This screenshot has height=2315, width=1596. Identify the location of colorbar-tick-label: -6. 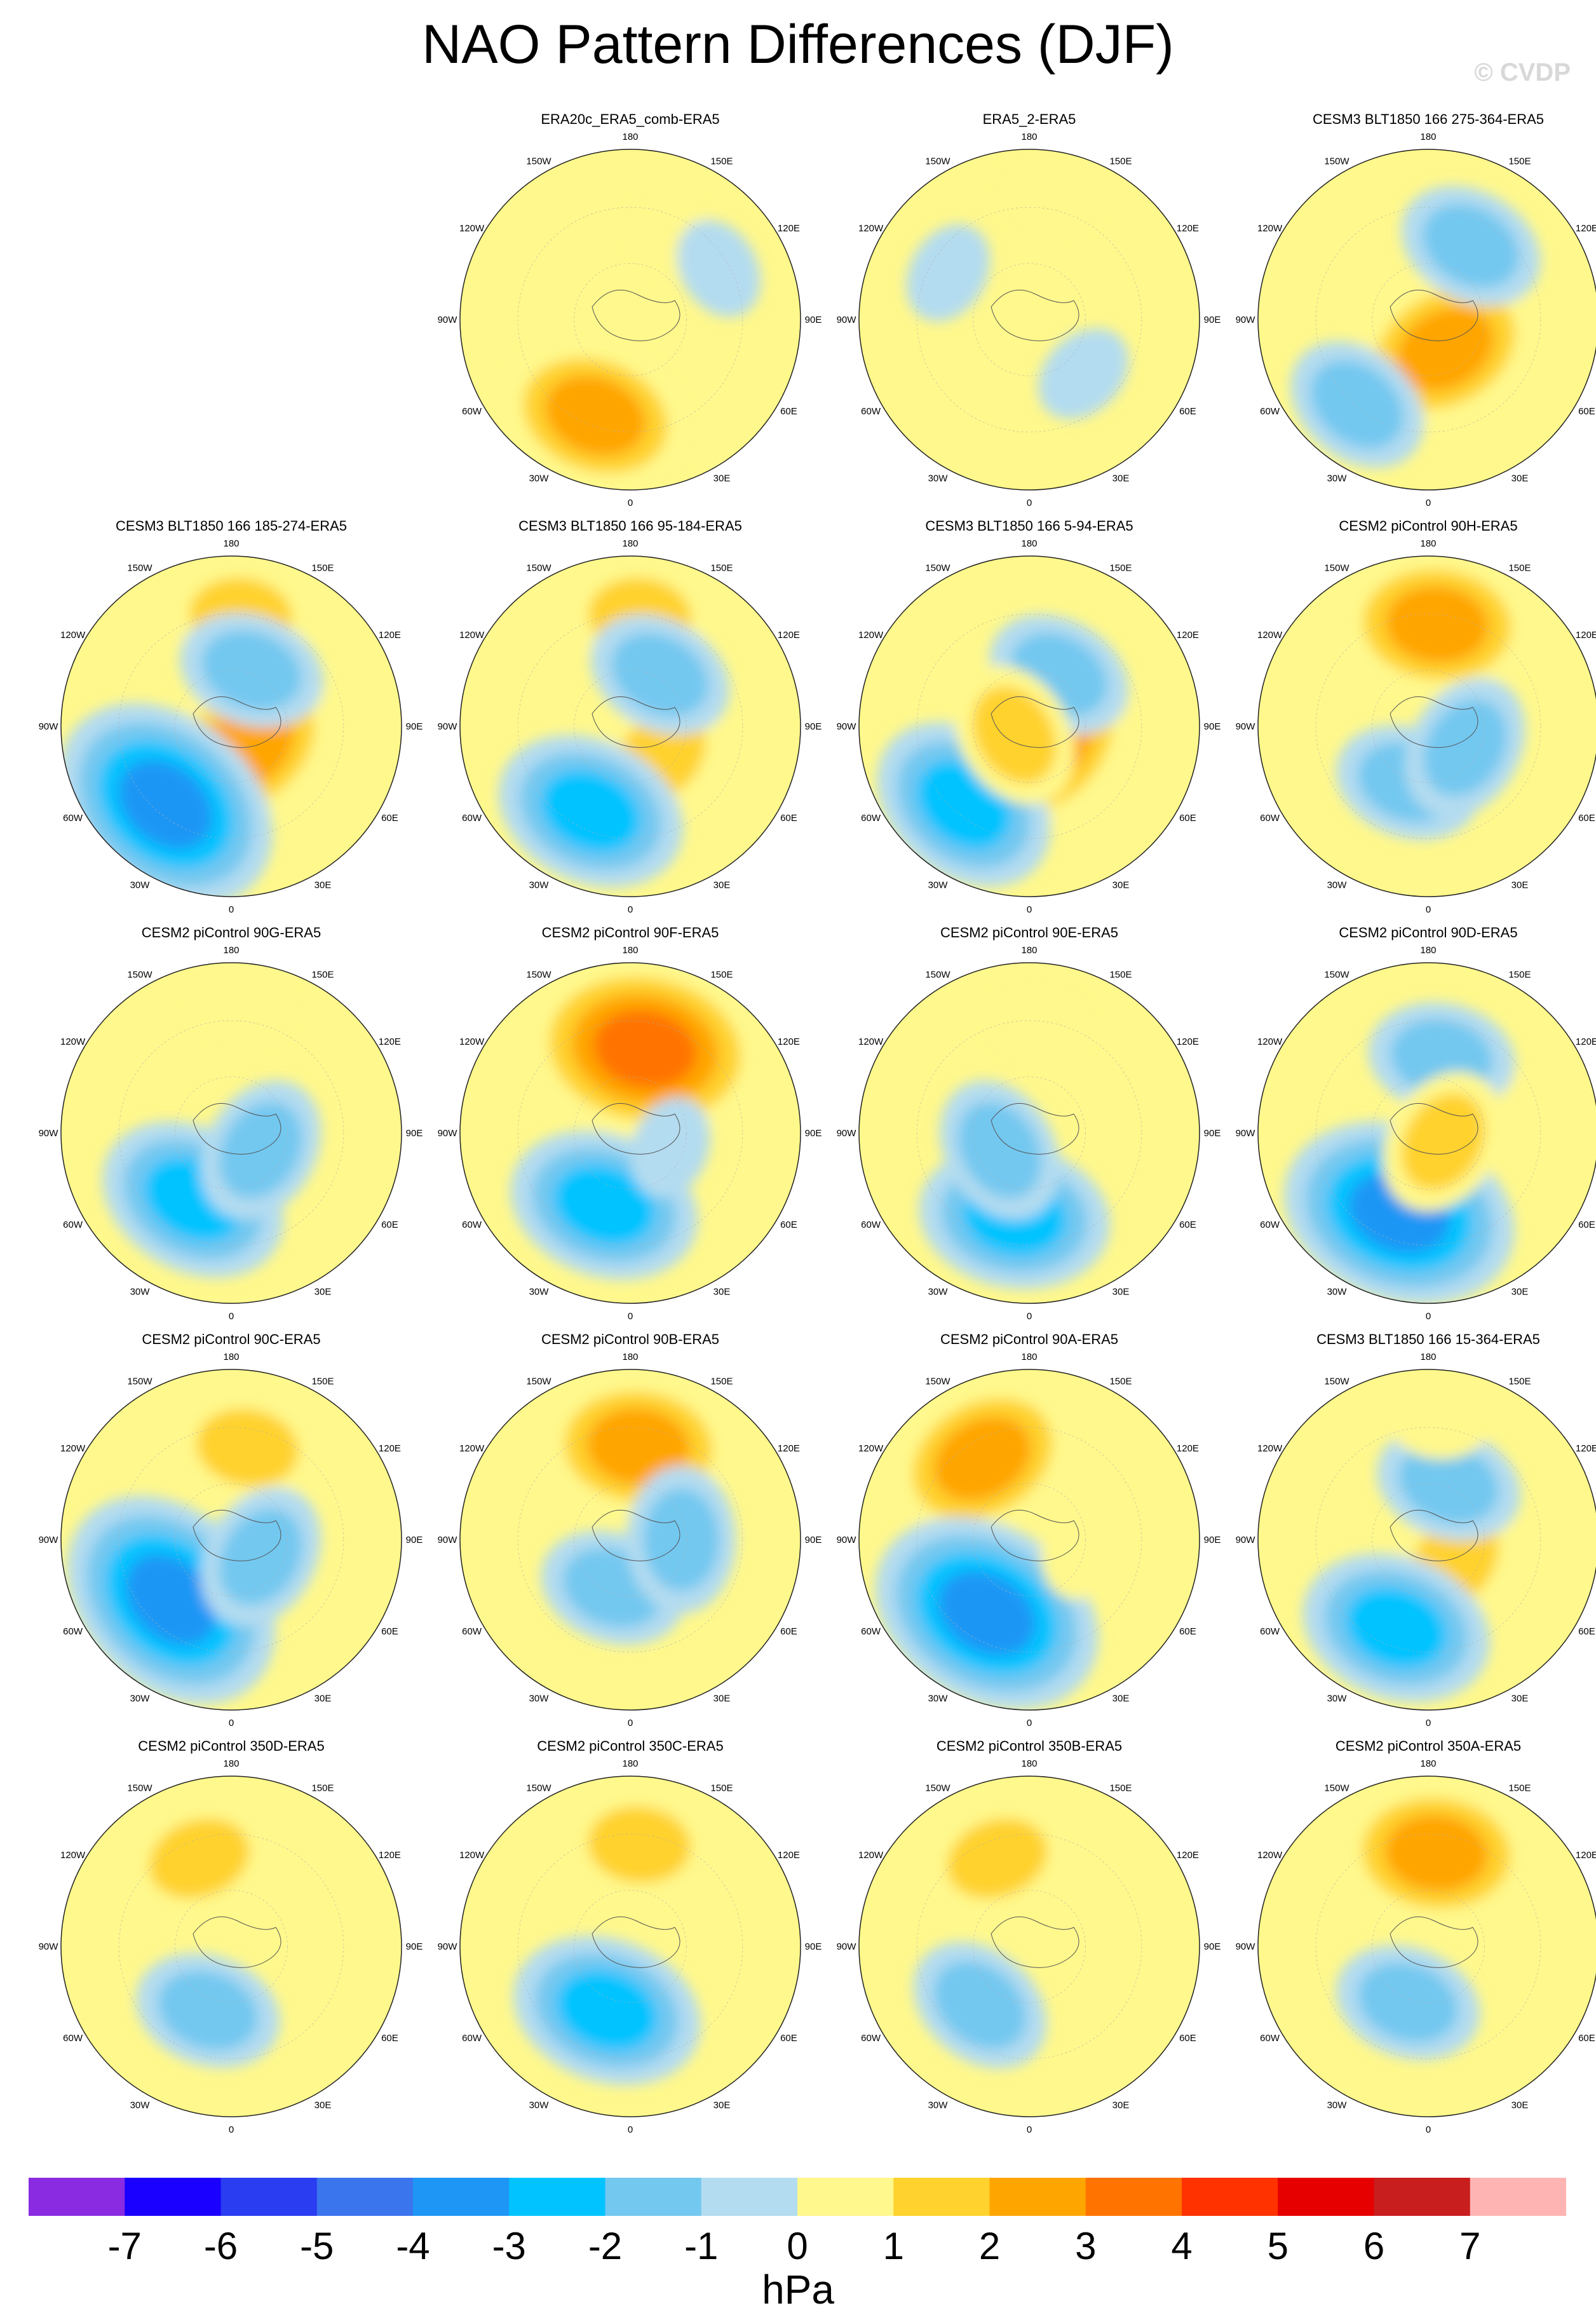
(220, 2246).